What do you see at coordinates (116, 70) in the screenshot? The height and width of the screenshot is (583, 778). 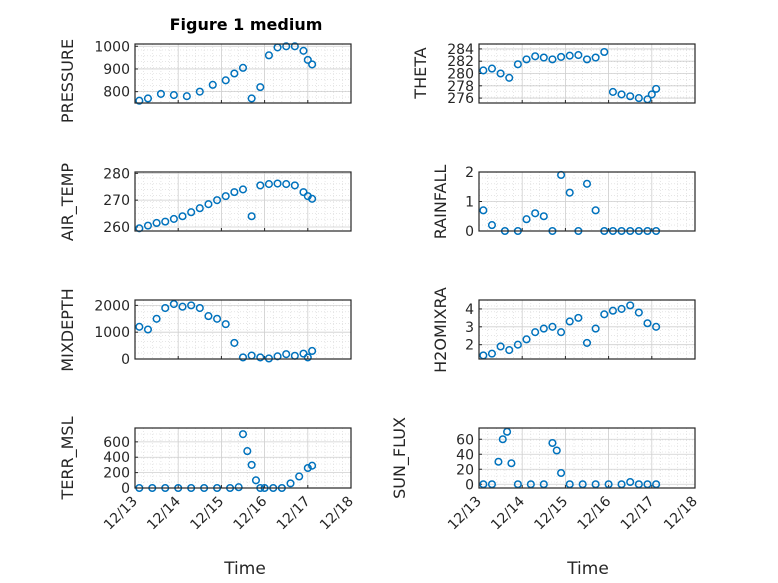 I see `y-tick-label: 900` at bounding box center [116, 70].